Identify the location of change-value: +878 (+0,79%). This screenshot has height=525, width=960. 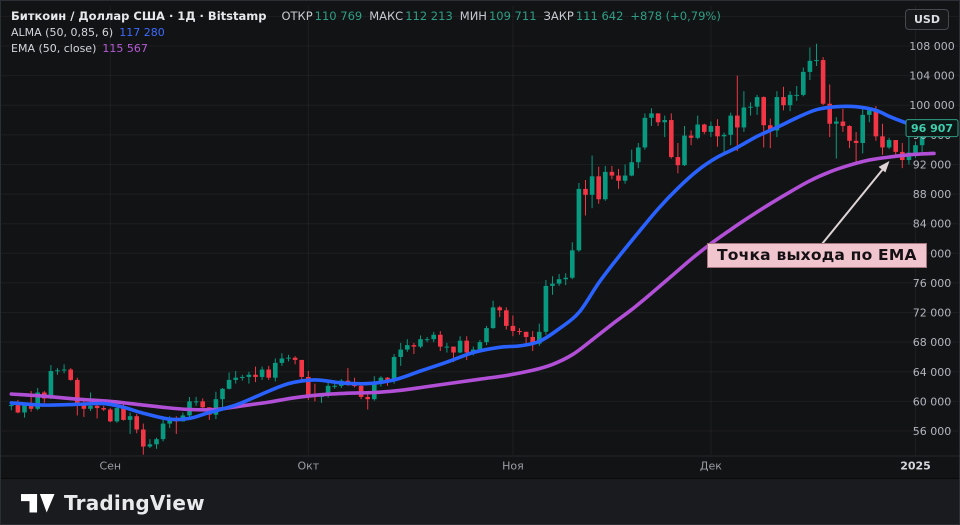
(675, 16).